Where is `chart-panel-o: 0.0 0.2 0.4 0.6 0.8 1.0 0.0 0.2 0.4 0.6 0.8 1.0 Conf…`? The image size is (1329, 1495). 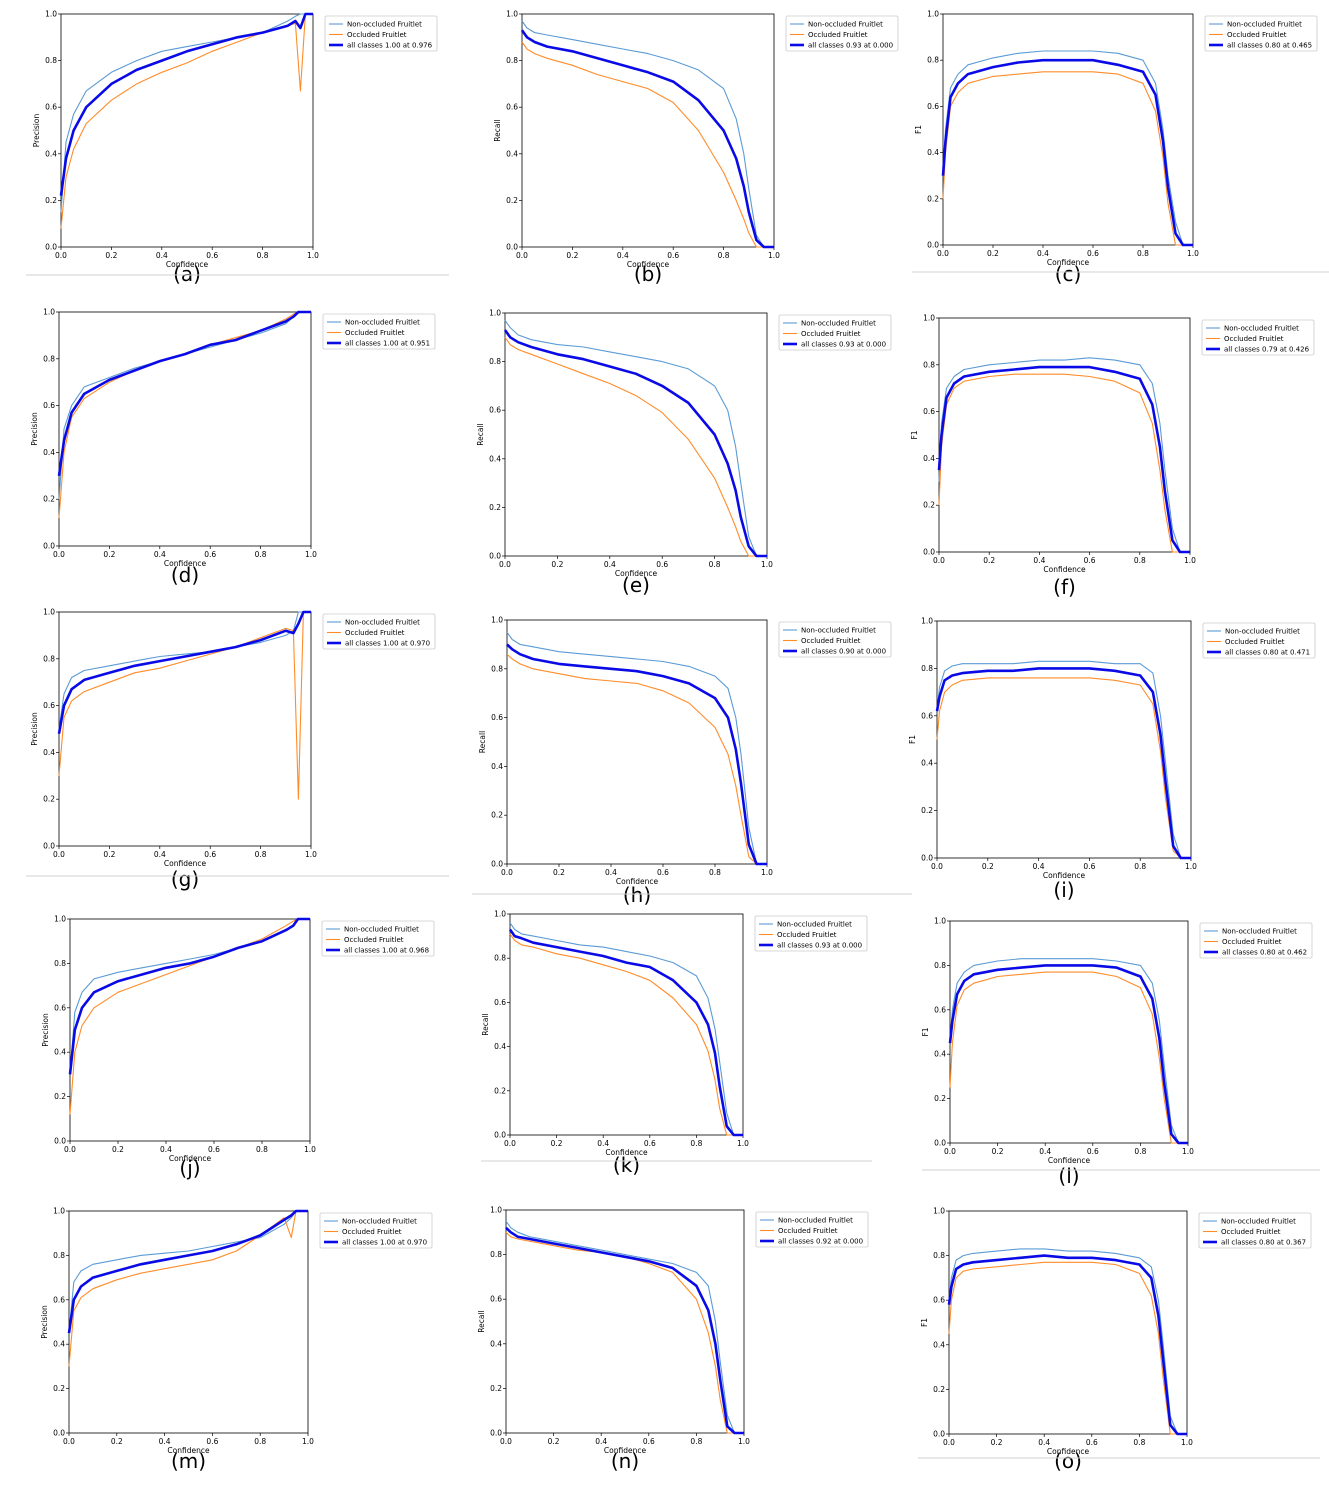 chart-panel-o: 0.0 0.2 0.4 0.6 0.8 1.0 0.0 0.2 0.4 0.6 0.8 1.0 Conf… is located at coordinates (1119, 1340).